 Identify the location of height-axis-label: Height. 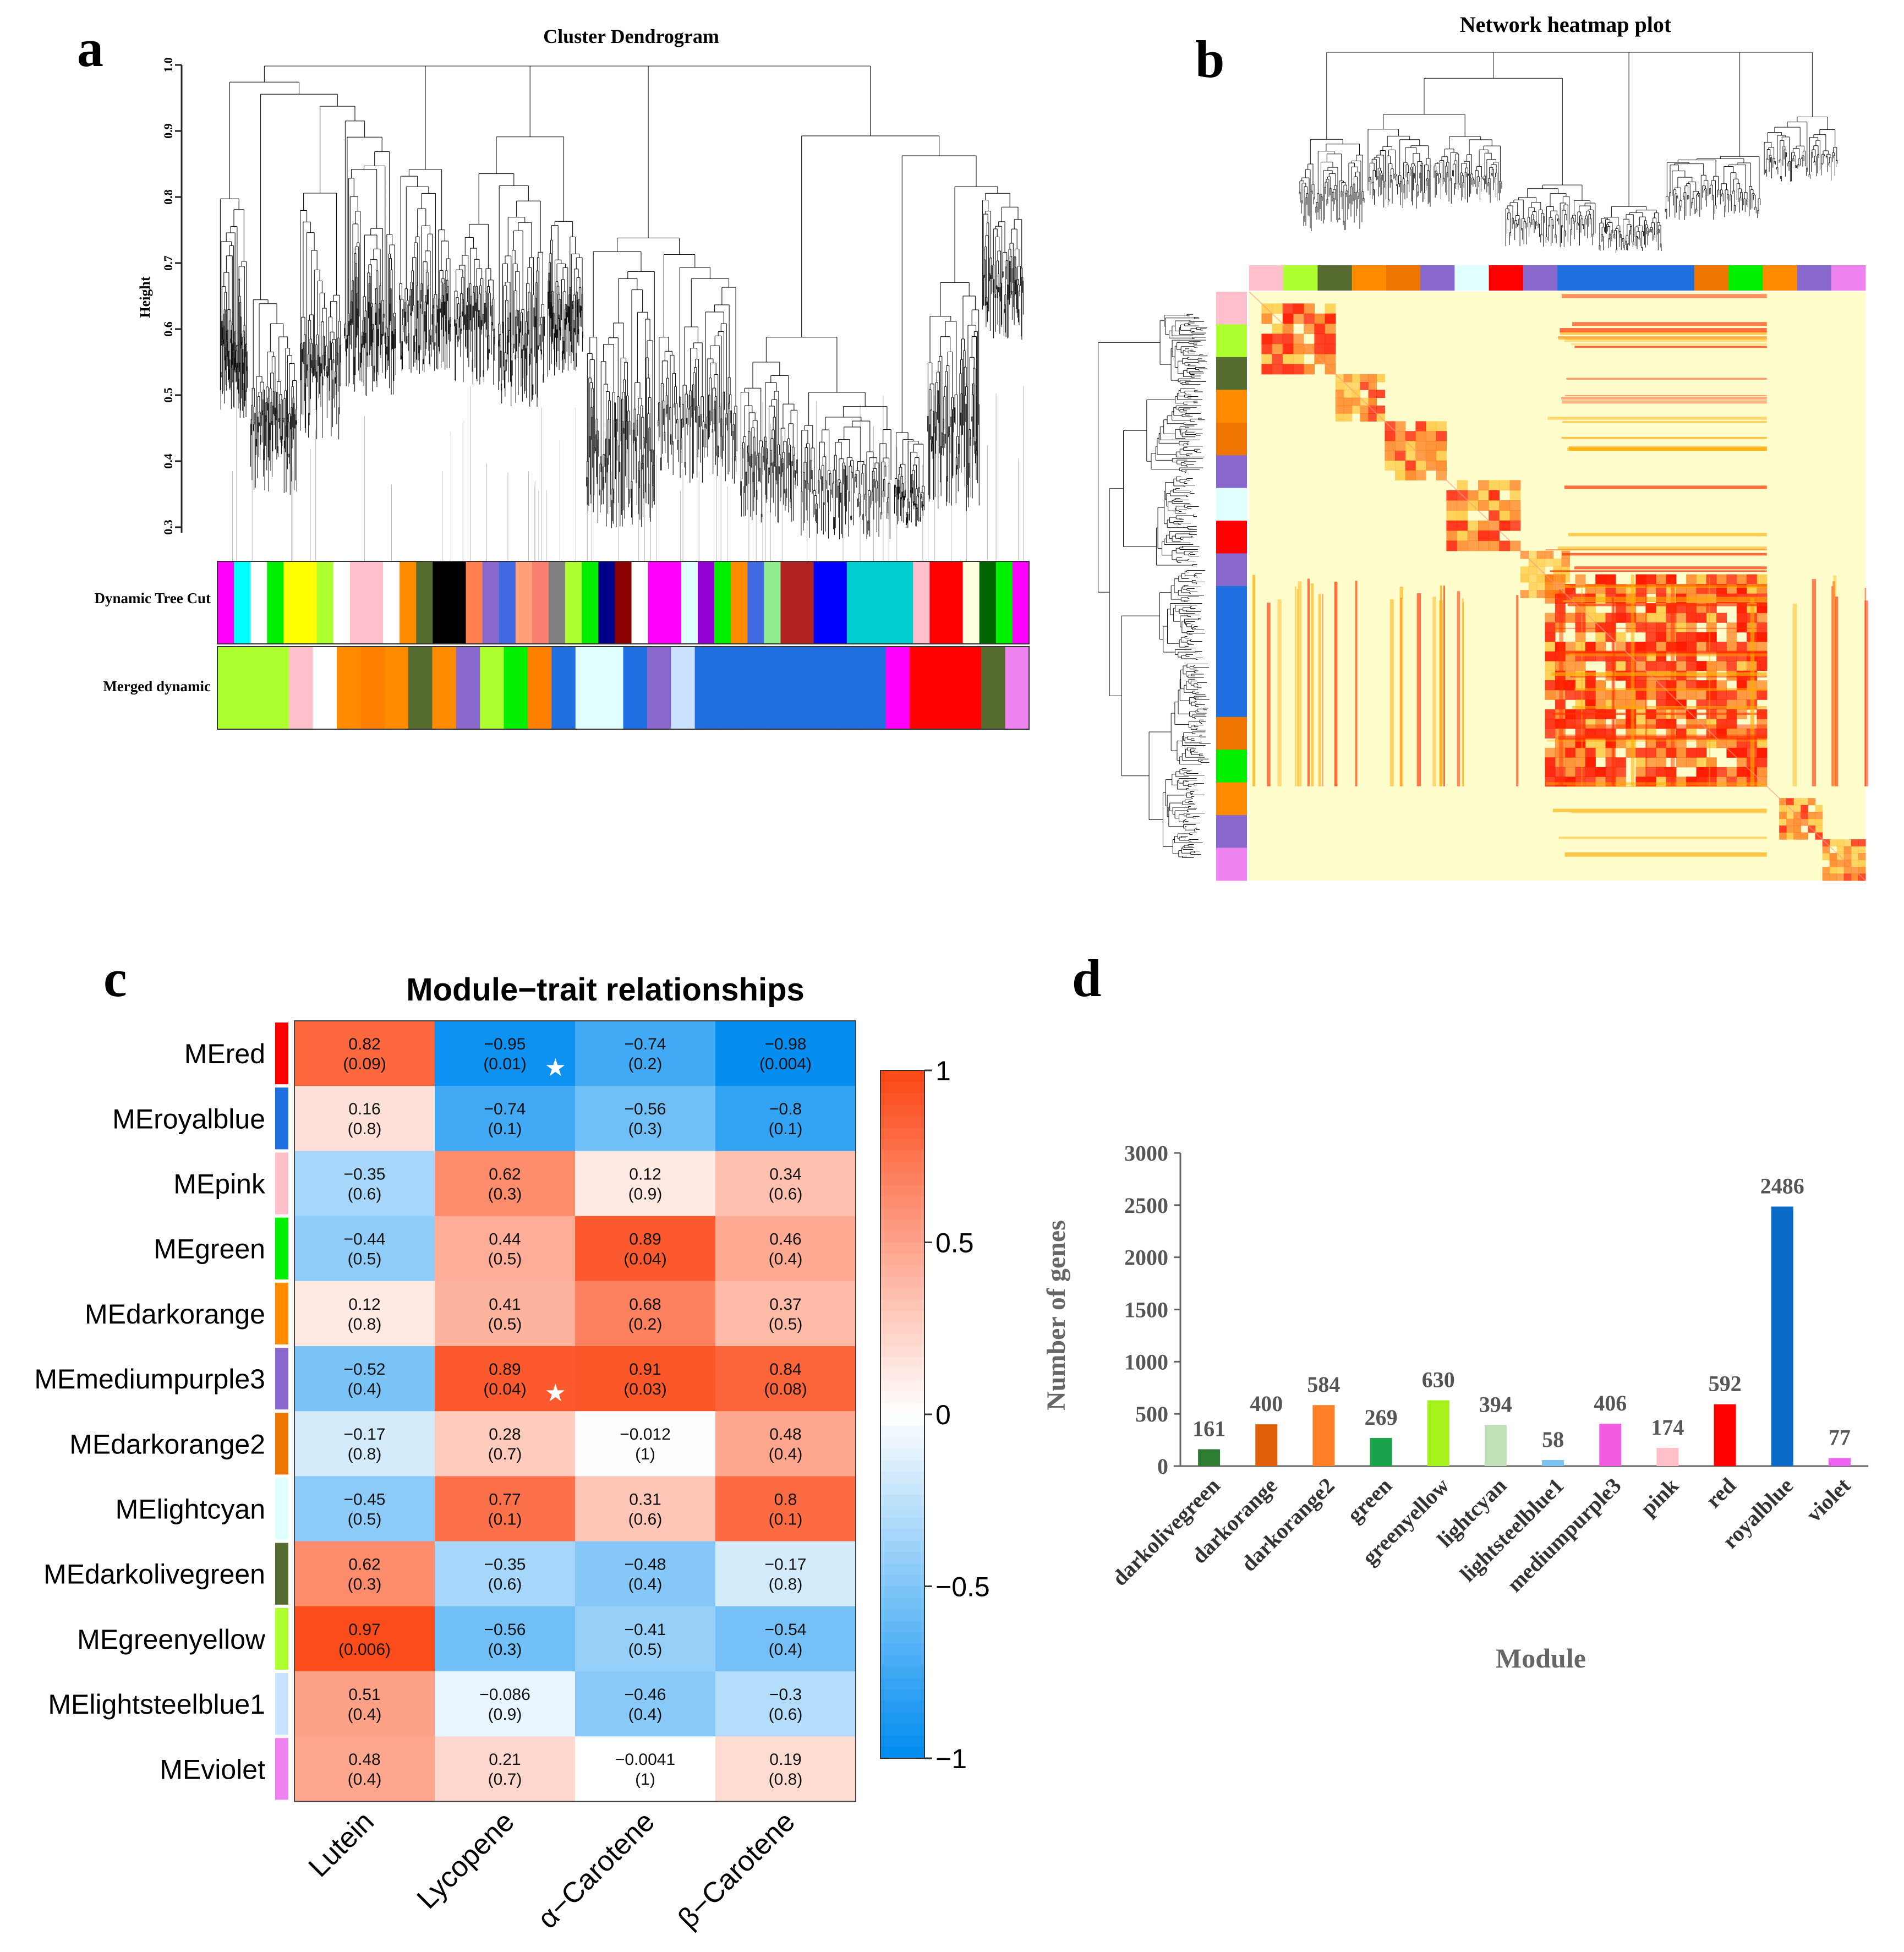
(145, 297).